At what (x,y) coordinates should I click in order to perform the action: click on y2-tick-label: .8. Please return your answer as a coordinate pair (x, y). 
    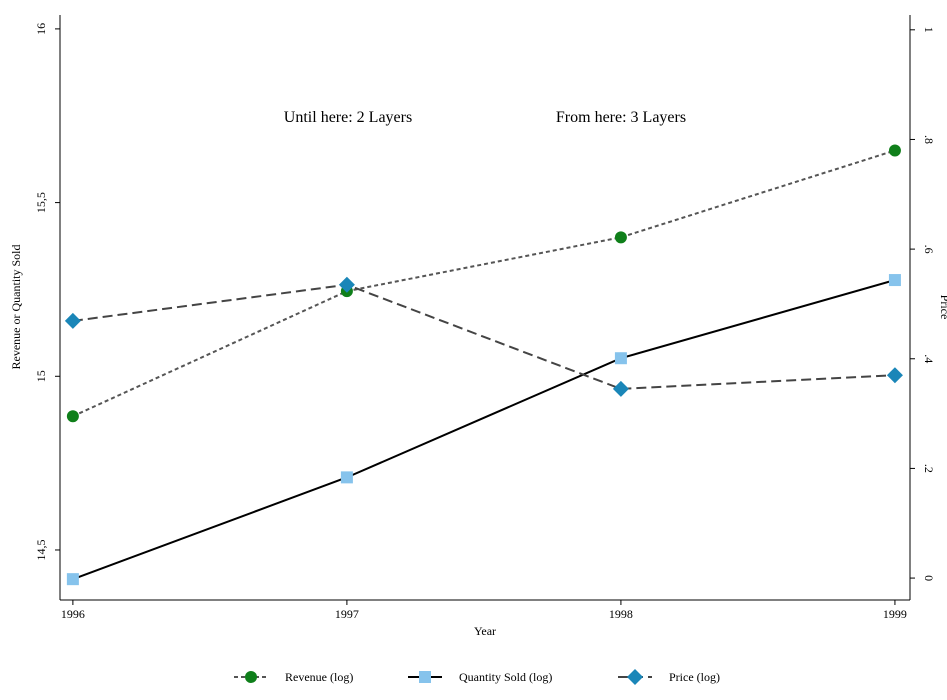
    Looking at the image, I should click on (929, 139).